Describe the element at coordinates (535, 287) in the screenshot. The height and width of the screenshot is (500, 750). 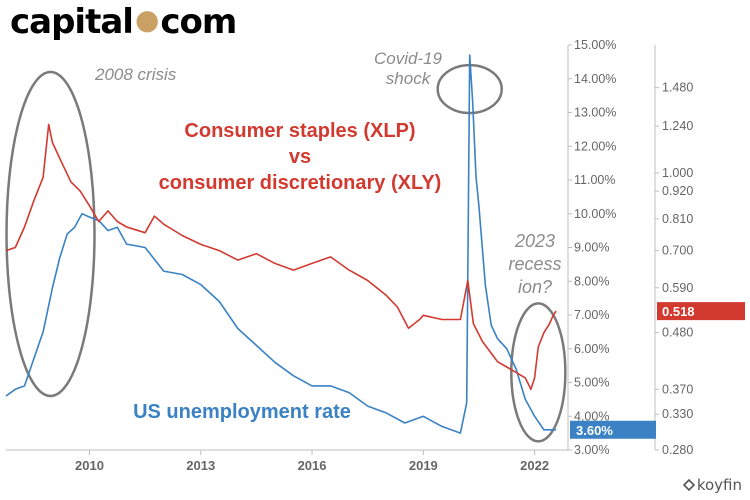
I see `recession-annotation-line: ion?` at that location.